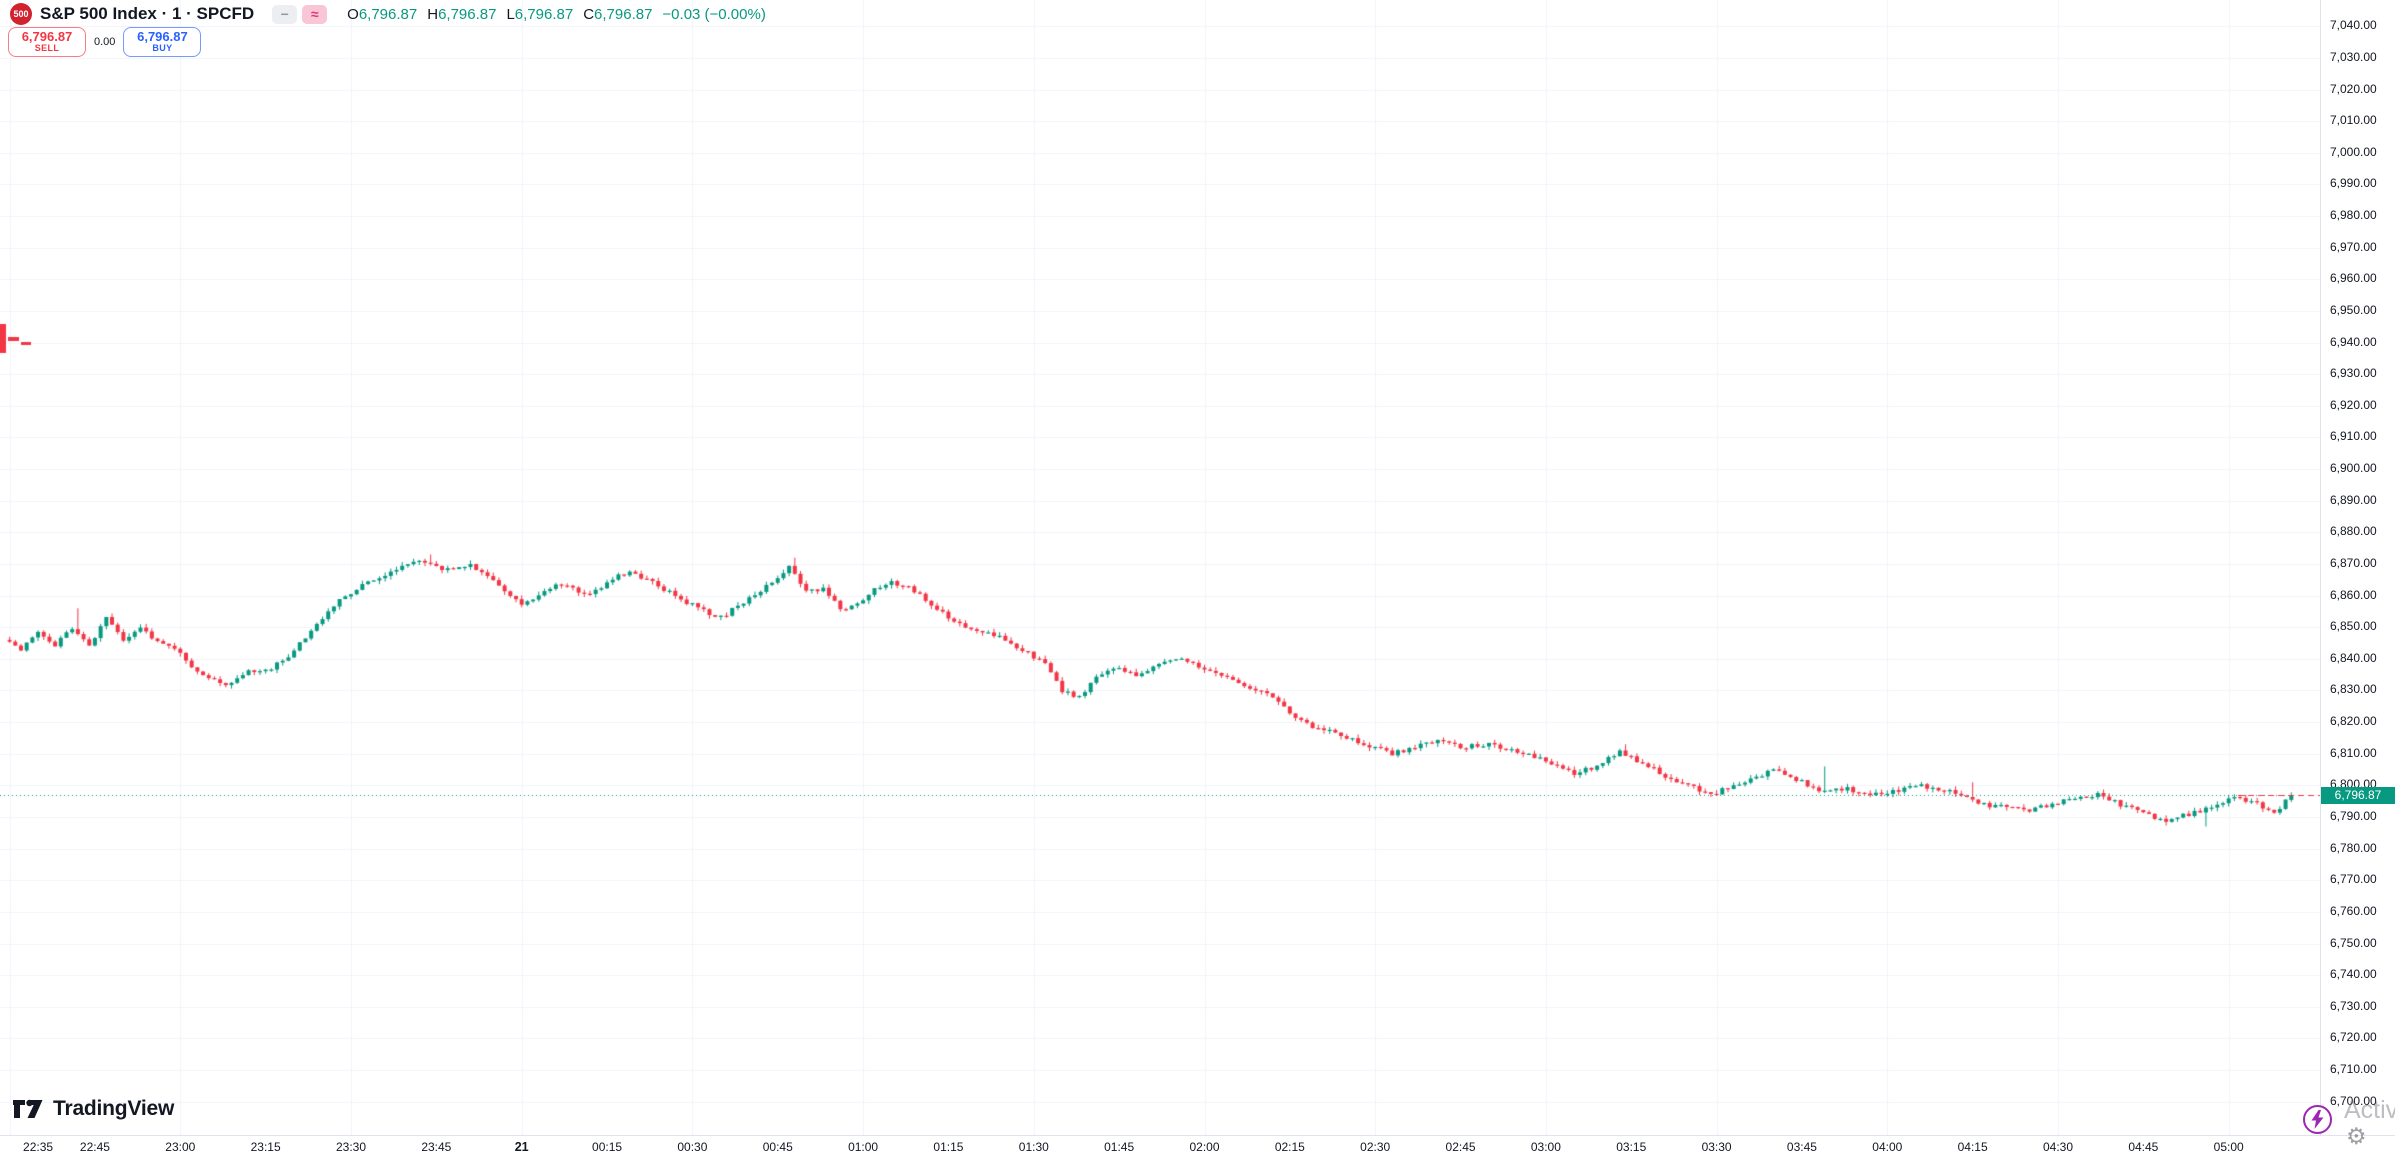 This screenshot has height=1156, width=2395. I want to click on price-axis-label: 7,000.00, so click(2353, 151).